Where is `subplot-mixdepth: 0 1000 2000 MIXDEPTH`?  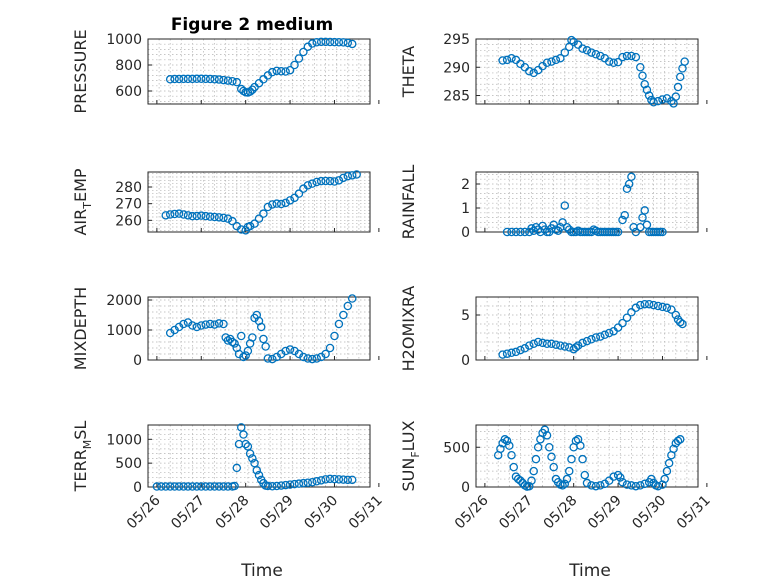 subplot-mixdepth: 0 1000 2000 MIXDEPTH is located at coordinates (225, 328).